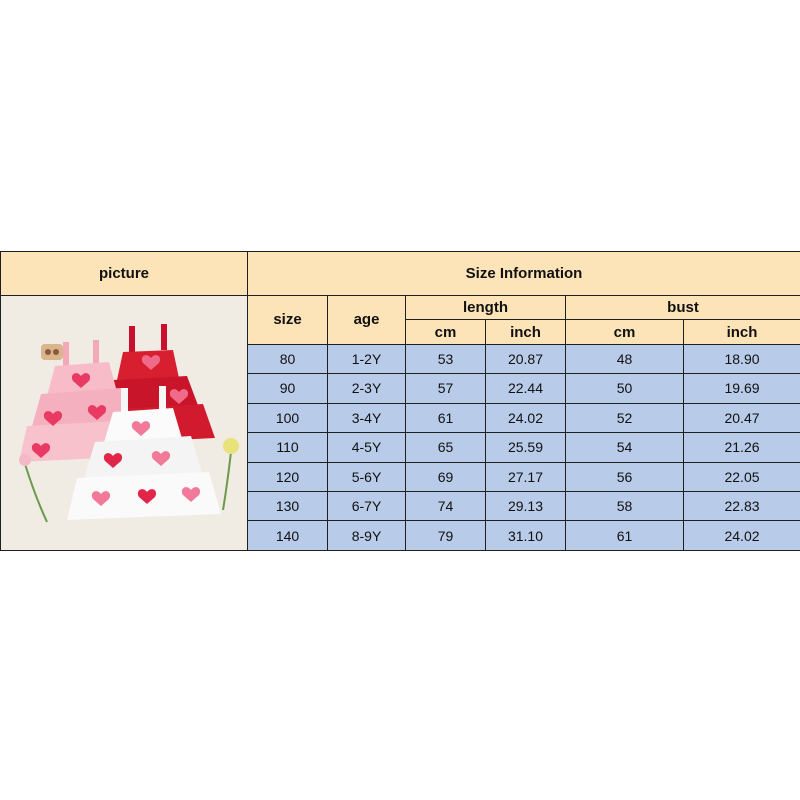  I want to click on size-cell: 140, so click(287, 535).